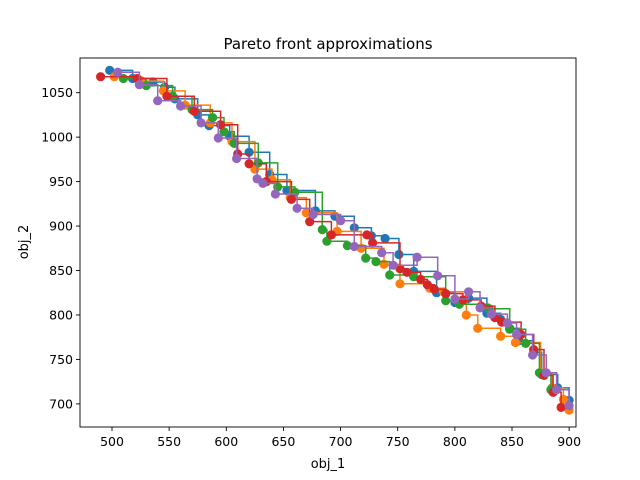  What do you see at coordinates (57, 137) in the screenshot?
I see `y-tick-label: 1000` at bounding box center [57, 137].